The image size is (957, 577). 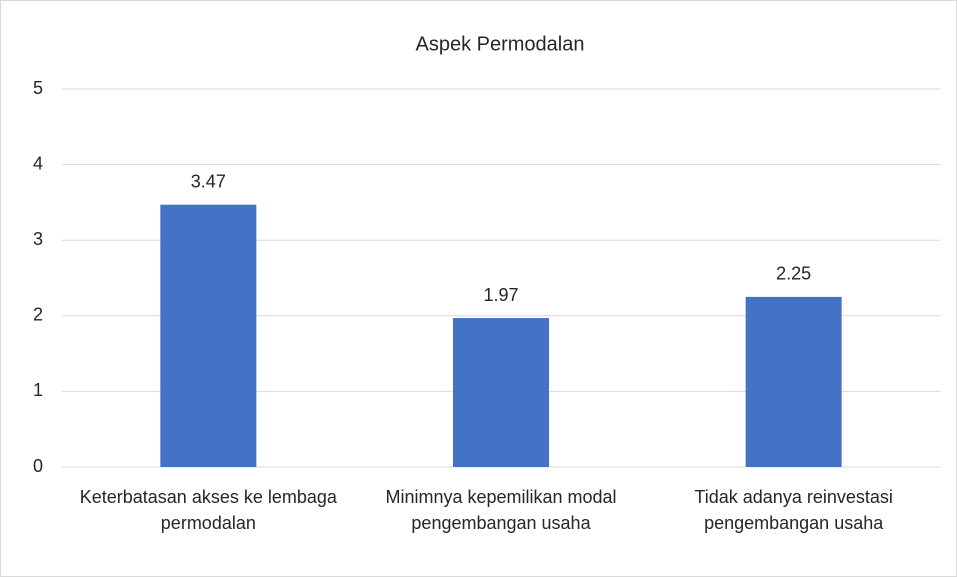 I want to click on data-label: 1.97, so click(x=500, y=295).